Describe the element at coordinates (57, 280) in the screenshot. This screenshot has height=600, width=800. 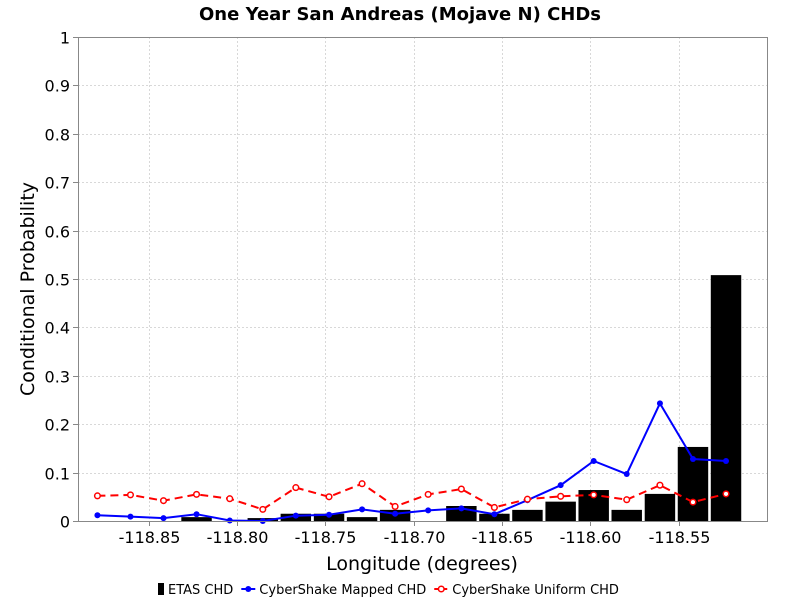
I see `y-tick-label: 0.5` at that location.